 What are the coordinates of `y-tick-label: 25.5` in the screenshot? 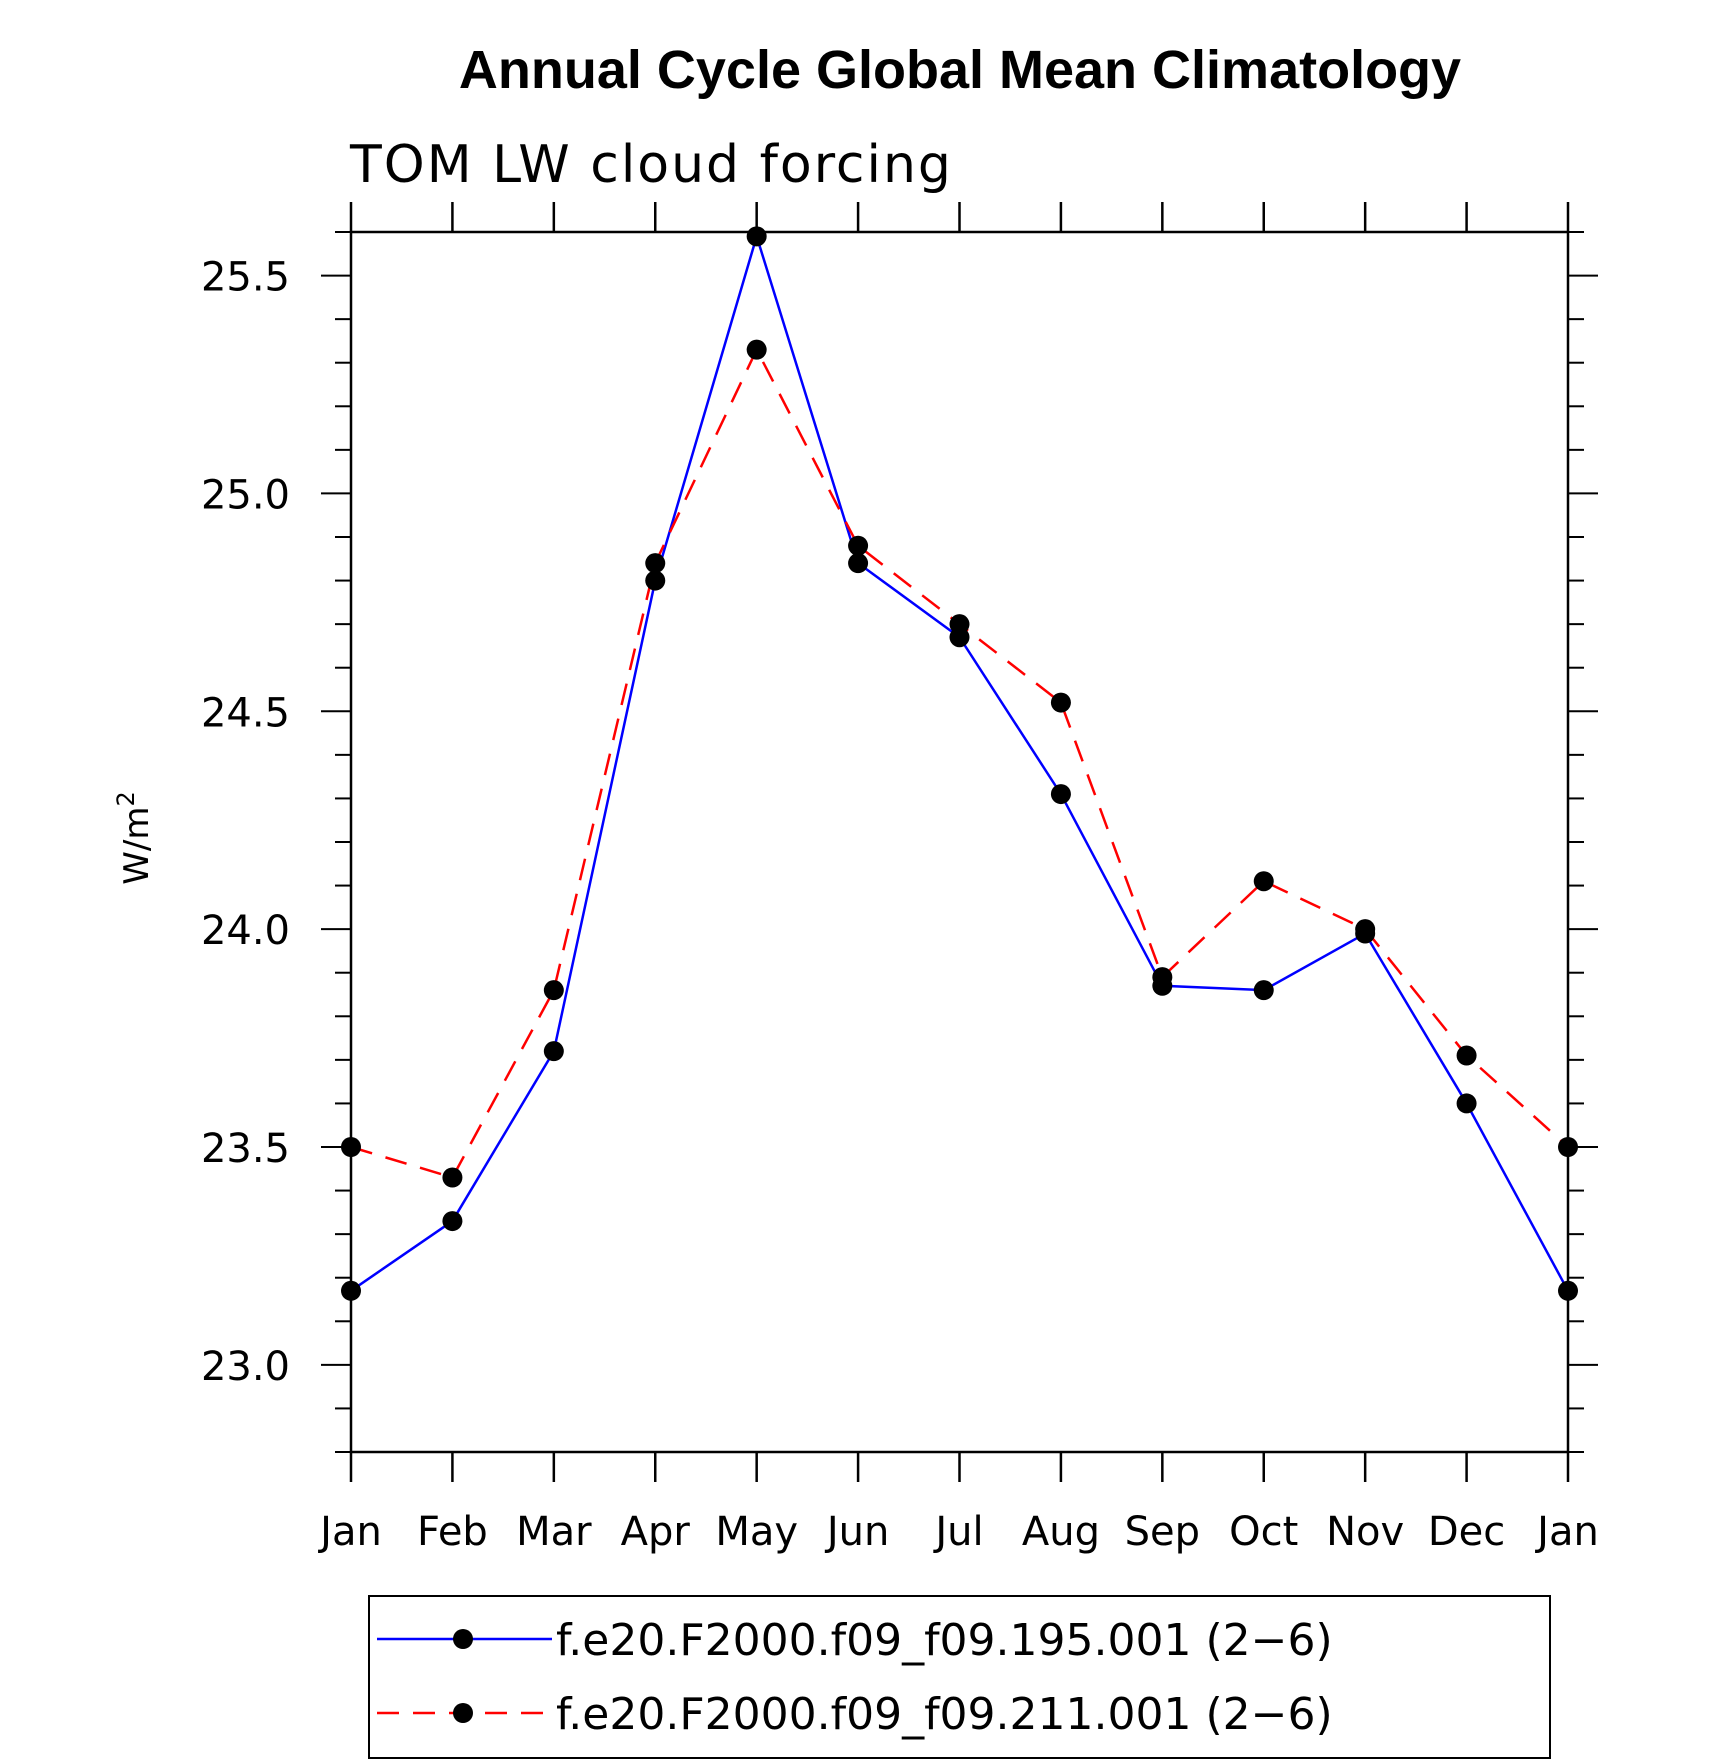 It's located at (245, 278).